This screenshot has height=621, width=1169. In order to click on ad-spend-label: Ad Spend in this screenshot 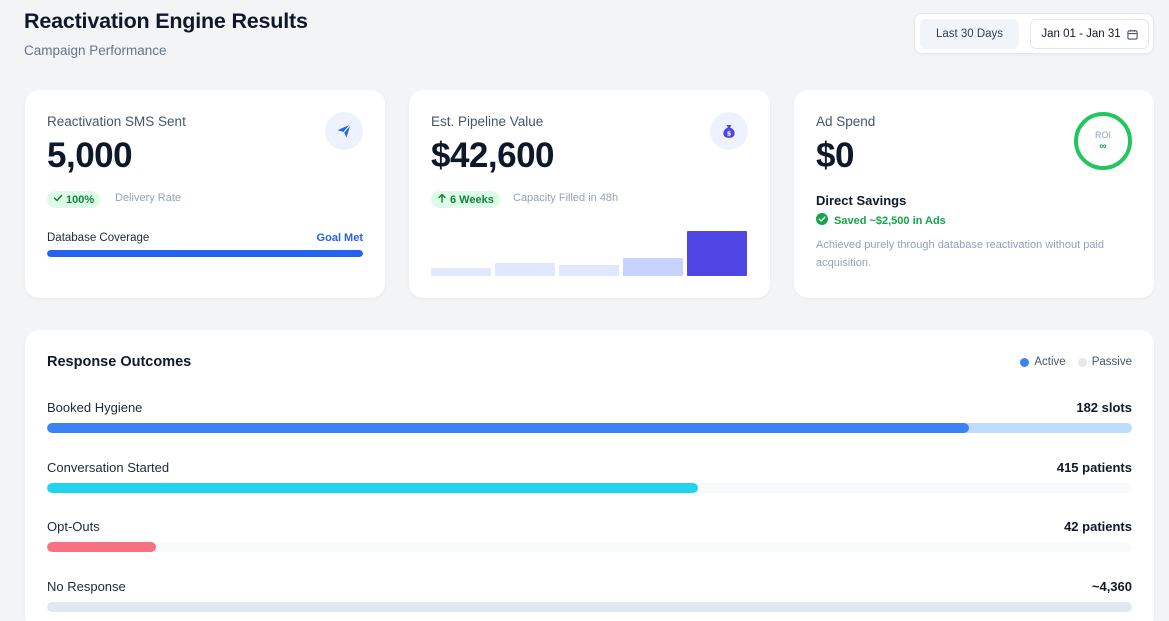, I will do `click(846, 121)`.